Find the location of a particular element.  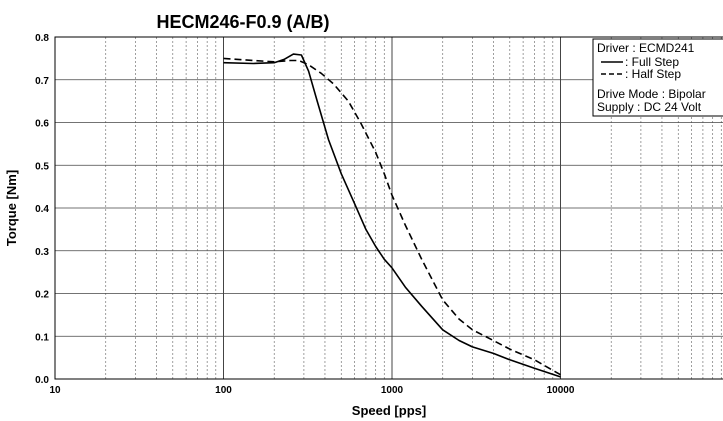

y-tick-label: 0.1 is located at coordinates (42, 337).